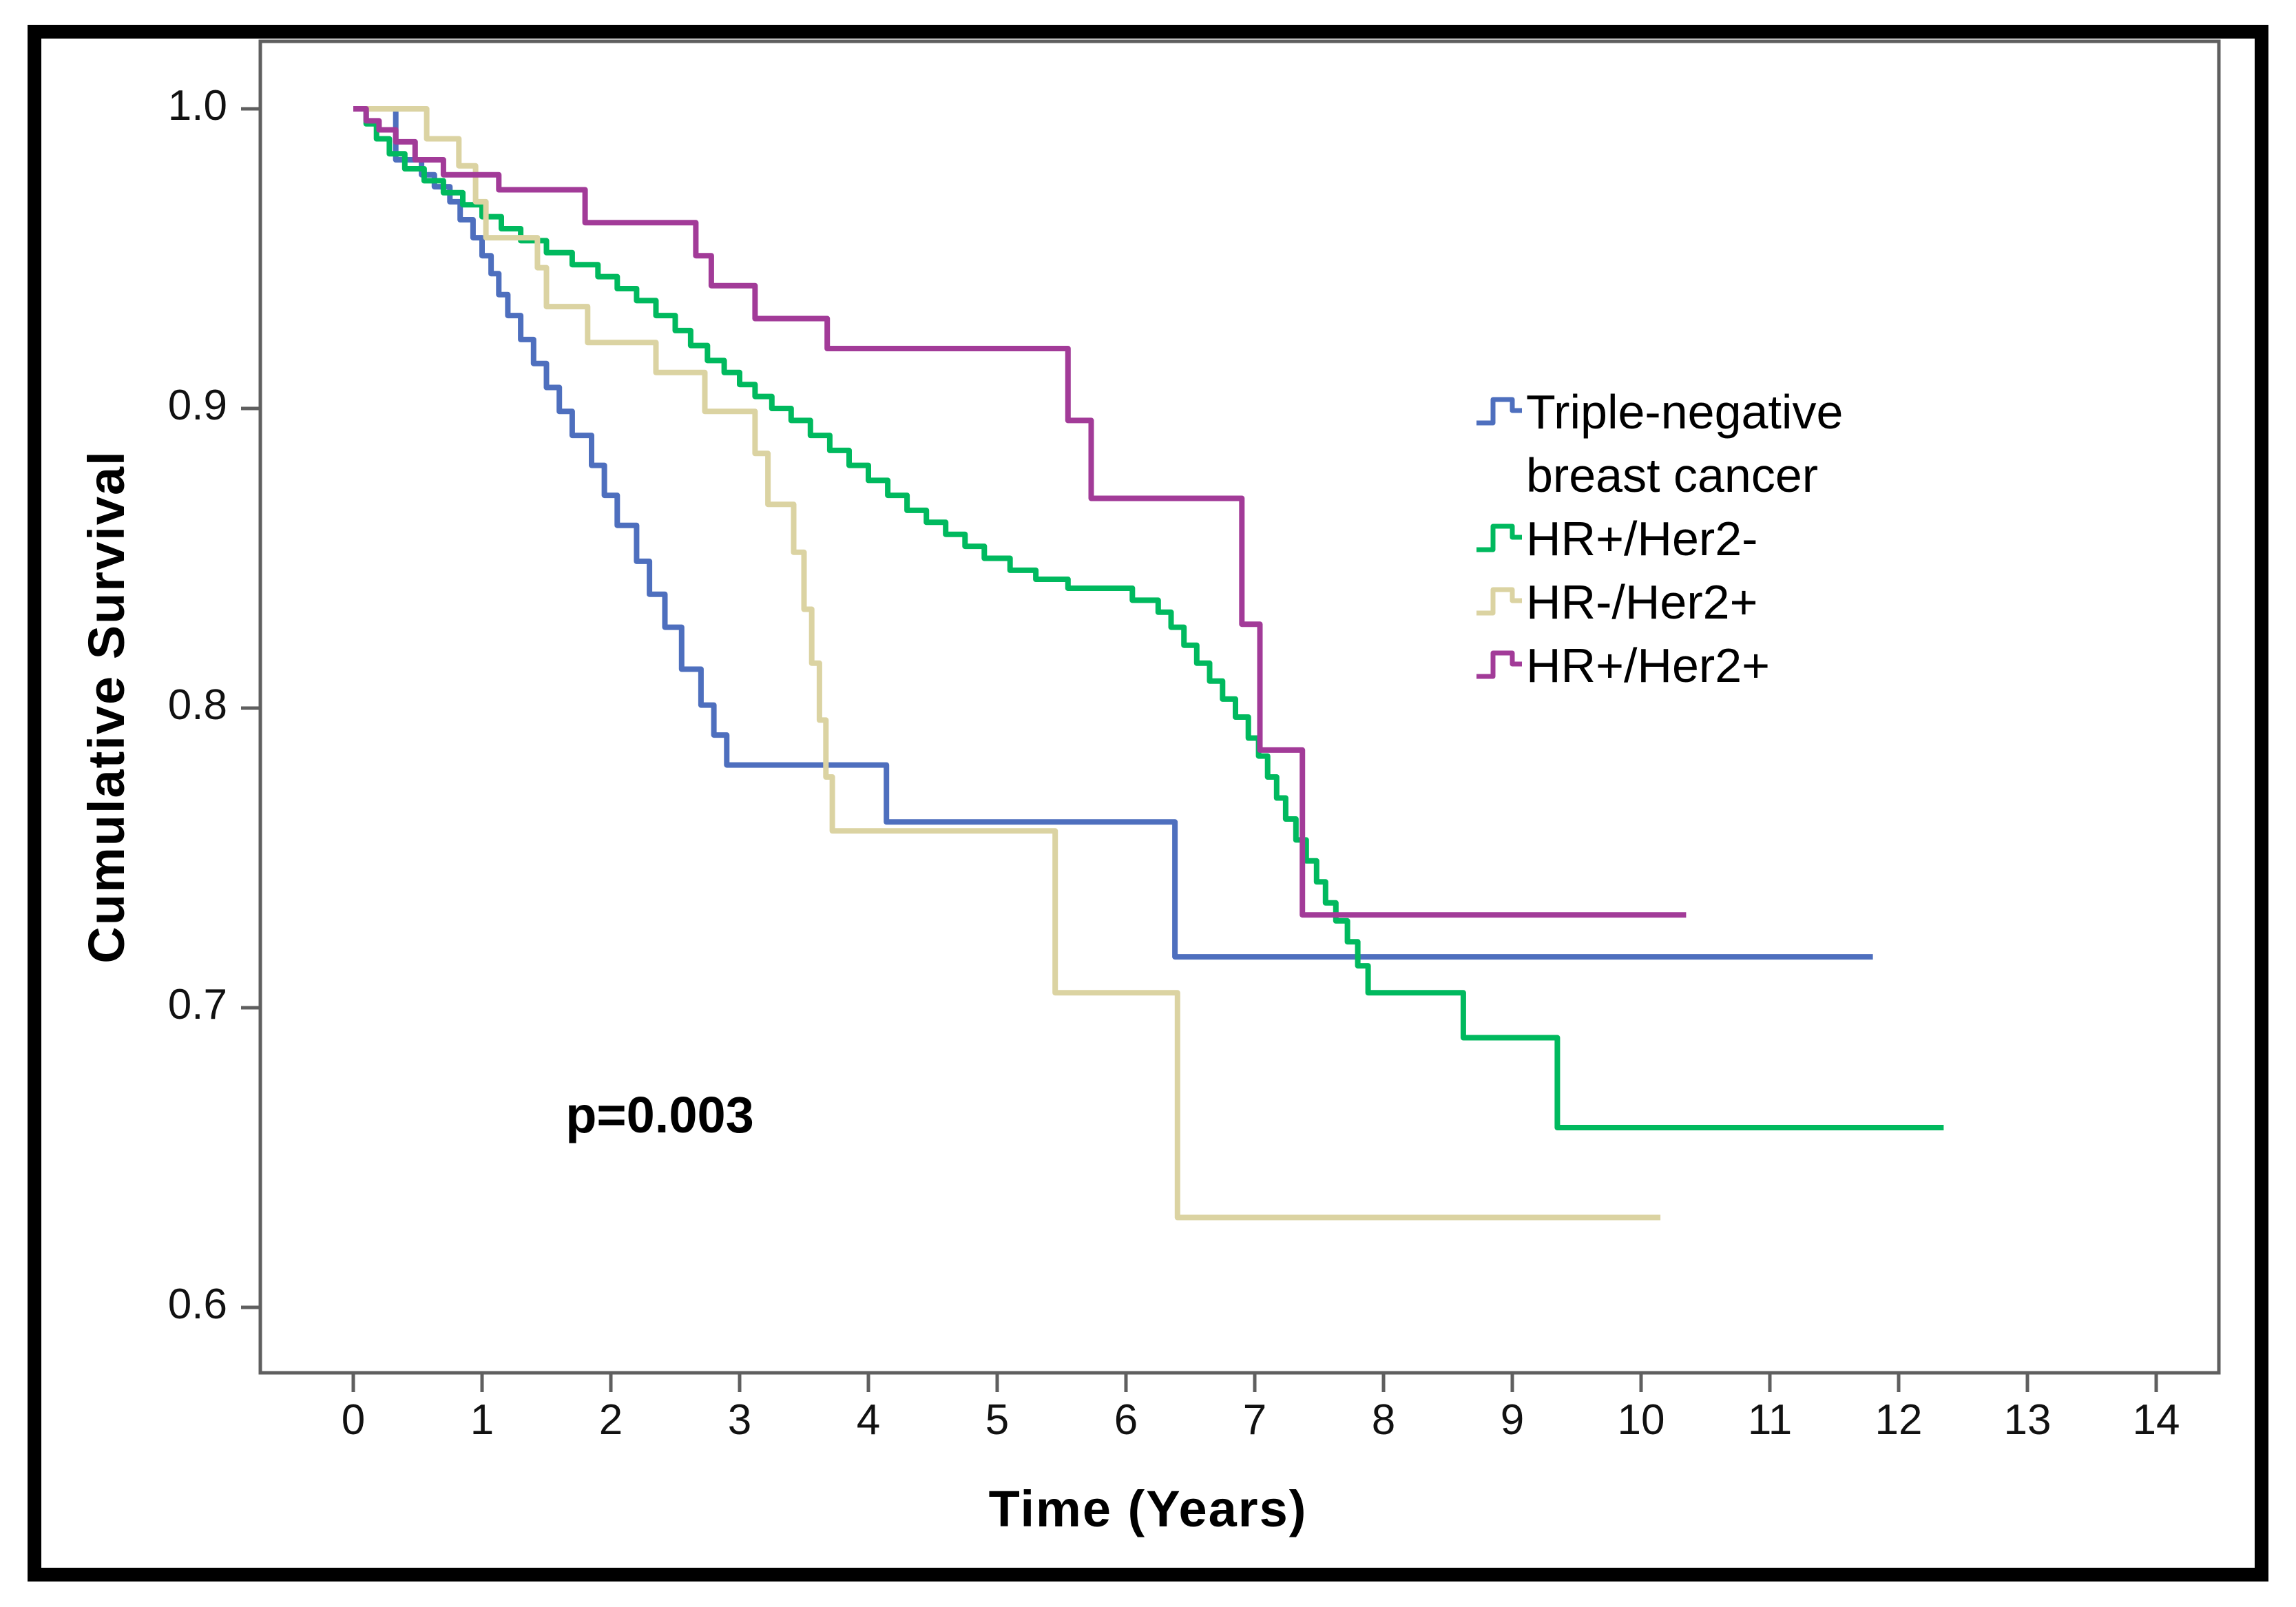  Describe the element at coordinates (610, 1420) in the screenshot. I see `x-tick-label: 2` at that location.